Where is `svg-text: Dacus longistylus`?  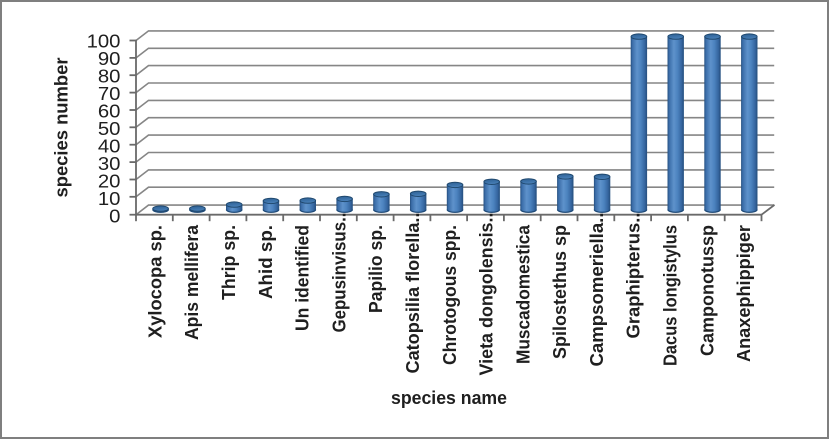
svg-text: Dacus longistylus is located at coordinates (671, 295).